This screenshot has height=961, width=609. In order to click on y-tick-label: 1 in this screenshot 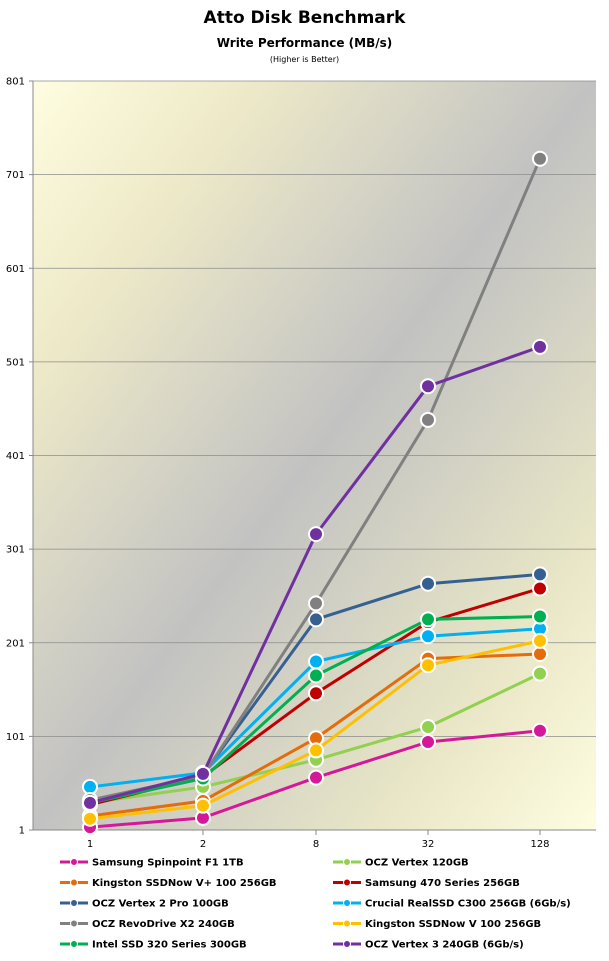, I will do `click(22, 831)`.